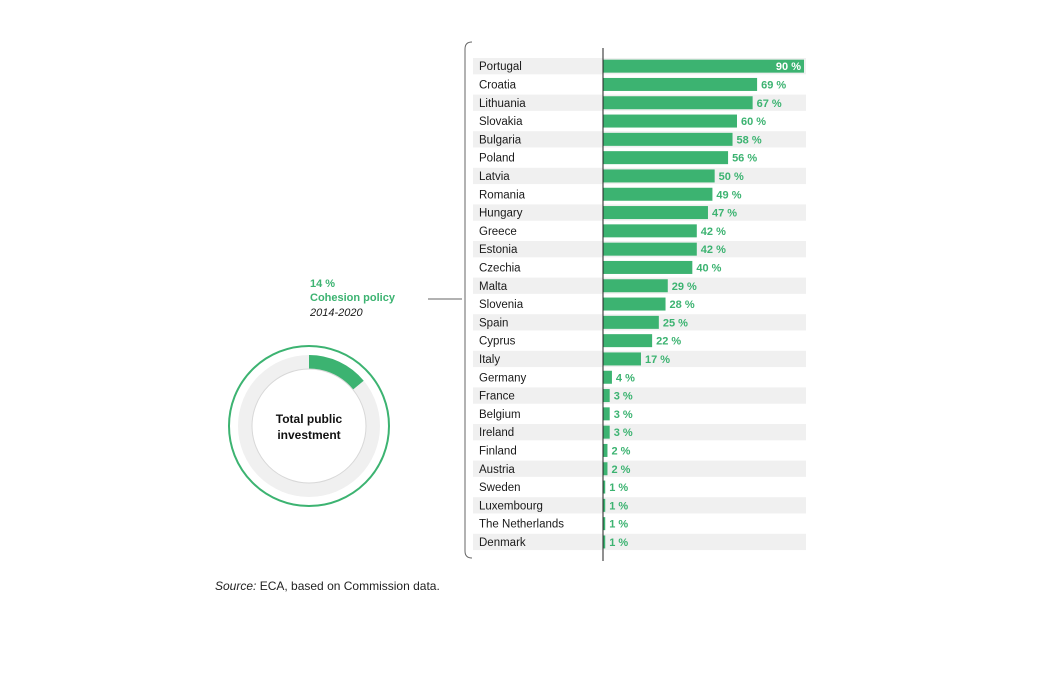 This screenshot has height=692, width=1052. I want to click on bar-category-label: Sweden, so click(500, 488).